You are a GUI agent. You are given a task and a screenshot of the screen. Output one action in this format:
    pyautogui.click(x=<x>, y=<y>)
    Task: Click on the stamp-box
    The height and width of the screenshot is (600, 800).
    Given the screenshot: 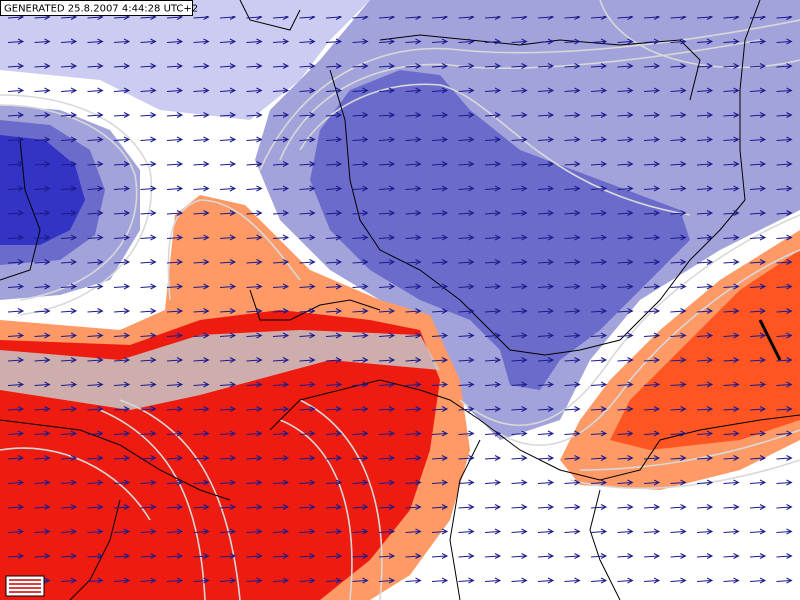 What is the action you would take?
    pyautogui.click(x=96, y=8)
    